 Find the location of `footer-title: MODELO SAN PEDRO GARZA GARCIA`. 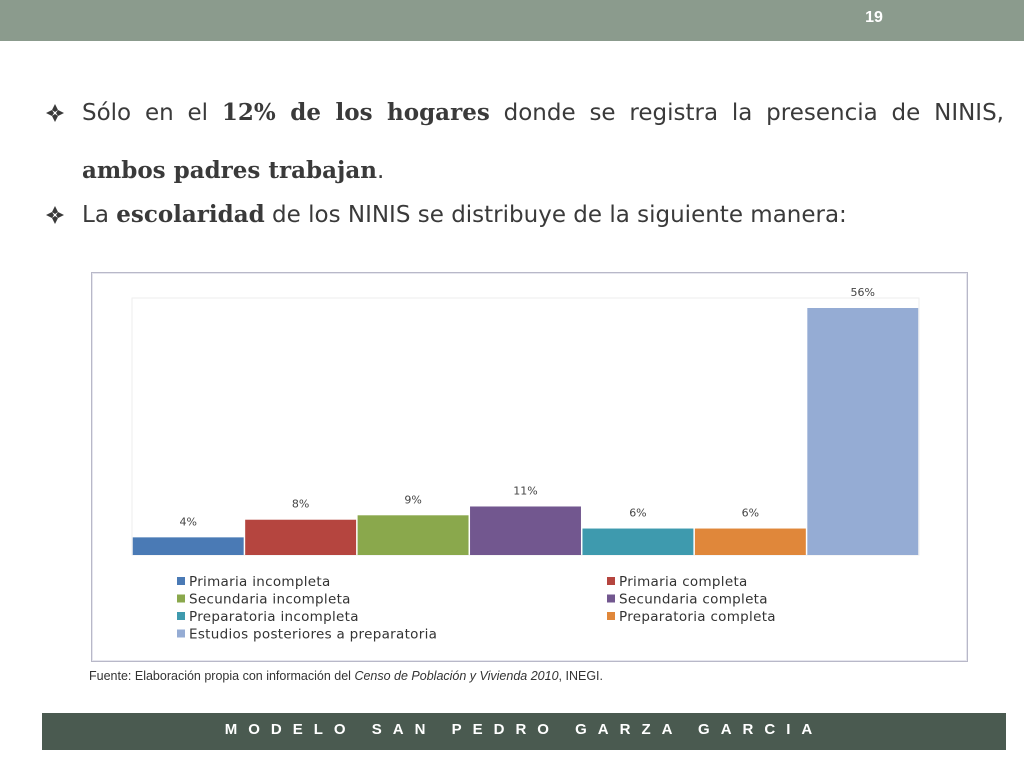

footer-title: MODELO SAN PEDRO GARZA GARCIA is located at coordinates (524, 729).